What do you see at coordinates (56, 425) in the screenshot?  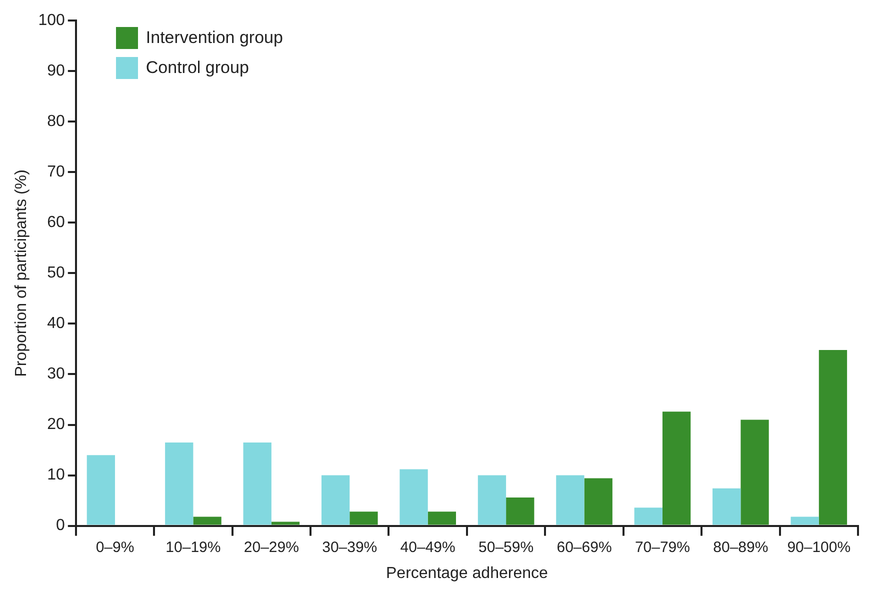 I see `y-tick-label: 20` at bounding box center [56, 425].